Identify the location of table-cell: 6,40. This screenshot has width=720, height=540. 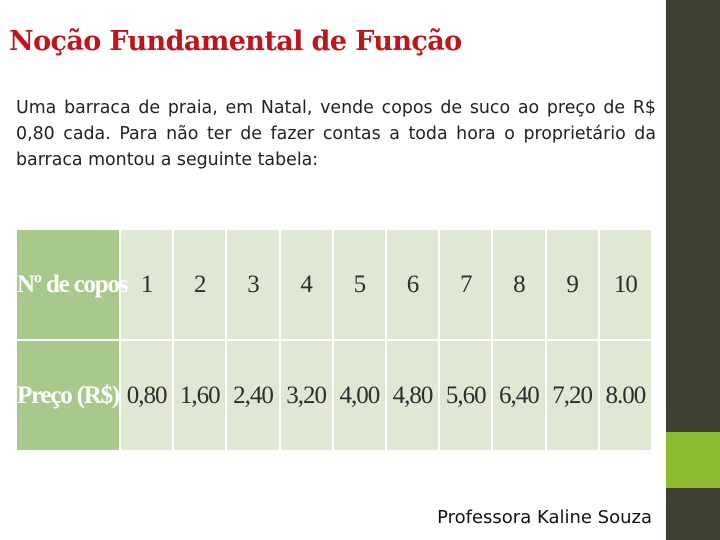
(519, 395).